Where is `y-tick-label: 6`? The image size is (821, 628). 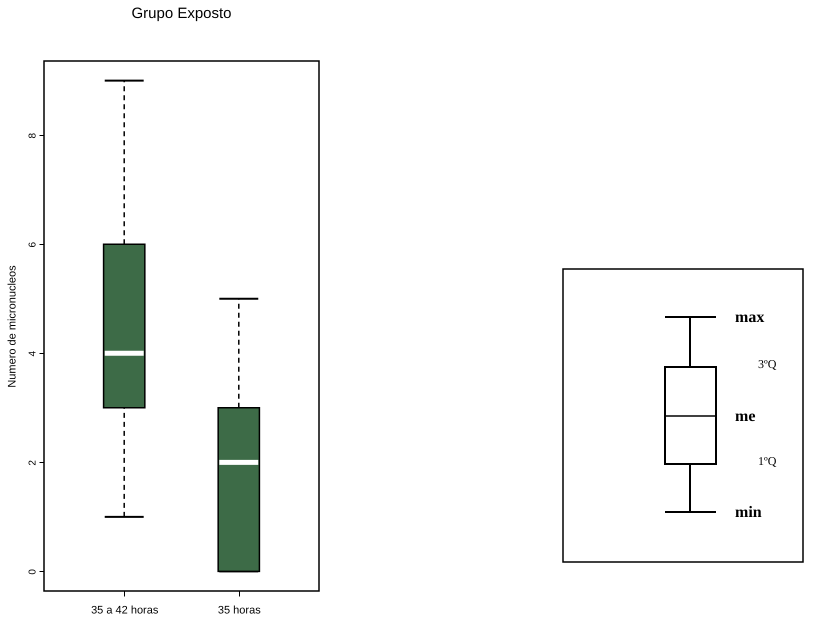
y-tick-label: 6 is located at coordinates (33, 244).